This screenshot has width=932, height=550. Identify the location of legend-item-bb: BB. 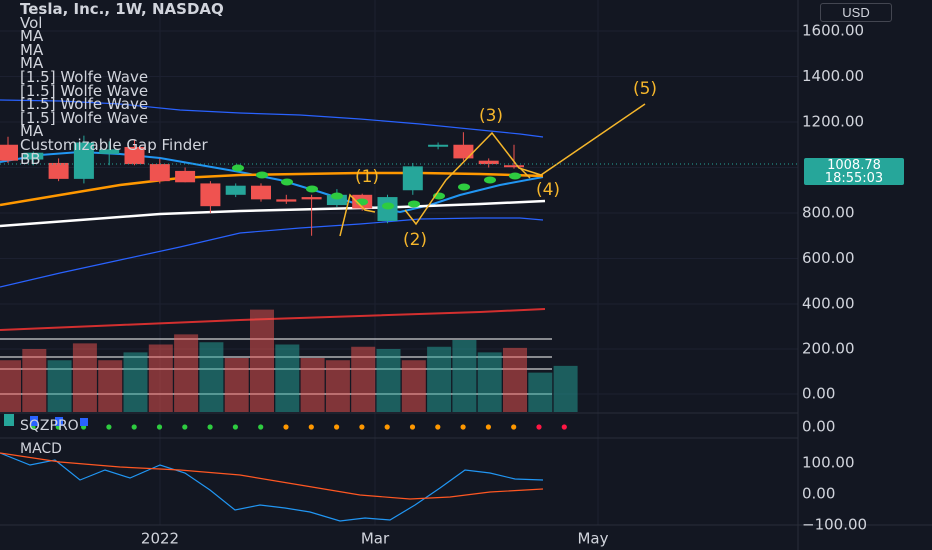
(30, 158).